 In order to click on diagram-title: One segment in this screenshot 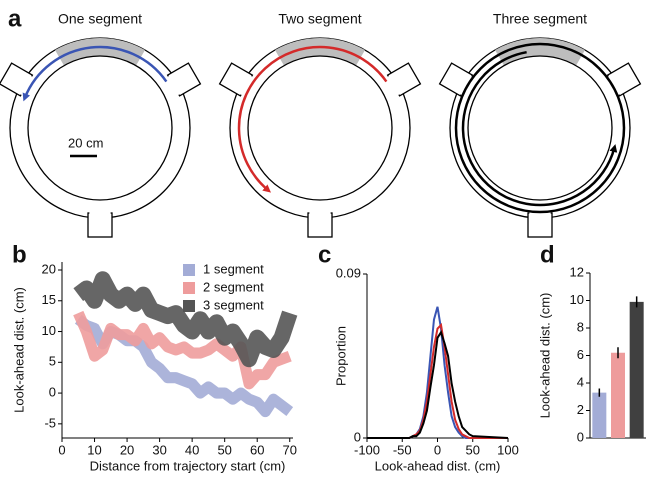, I will do `click(100, 19)`.